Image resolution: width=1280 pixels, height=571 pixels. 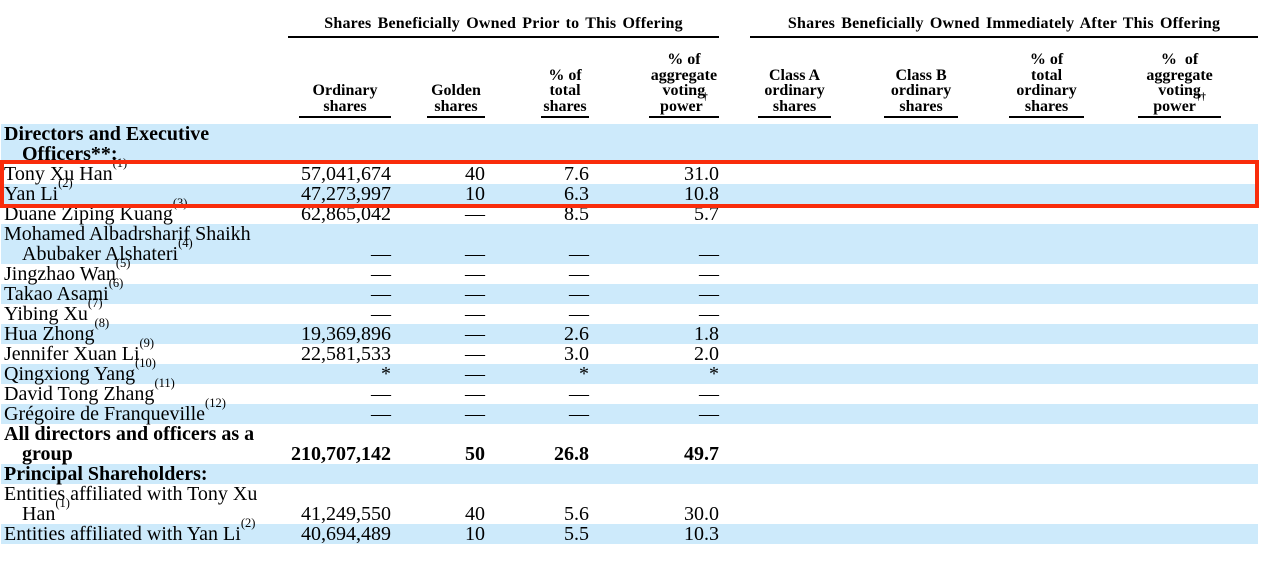 What do you see at coordinates (144, 444) in the screenshot?
I see `row-label: All directors and officers as a group` at bounding box center [144, 444].